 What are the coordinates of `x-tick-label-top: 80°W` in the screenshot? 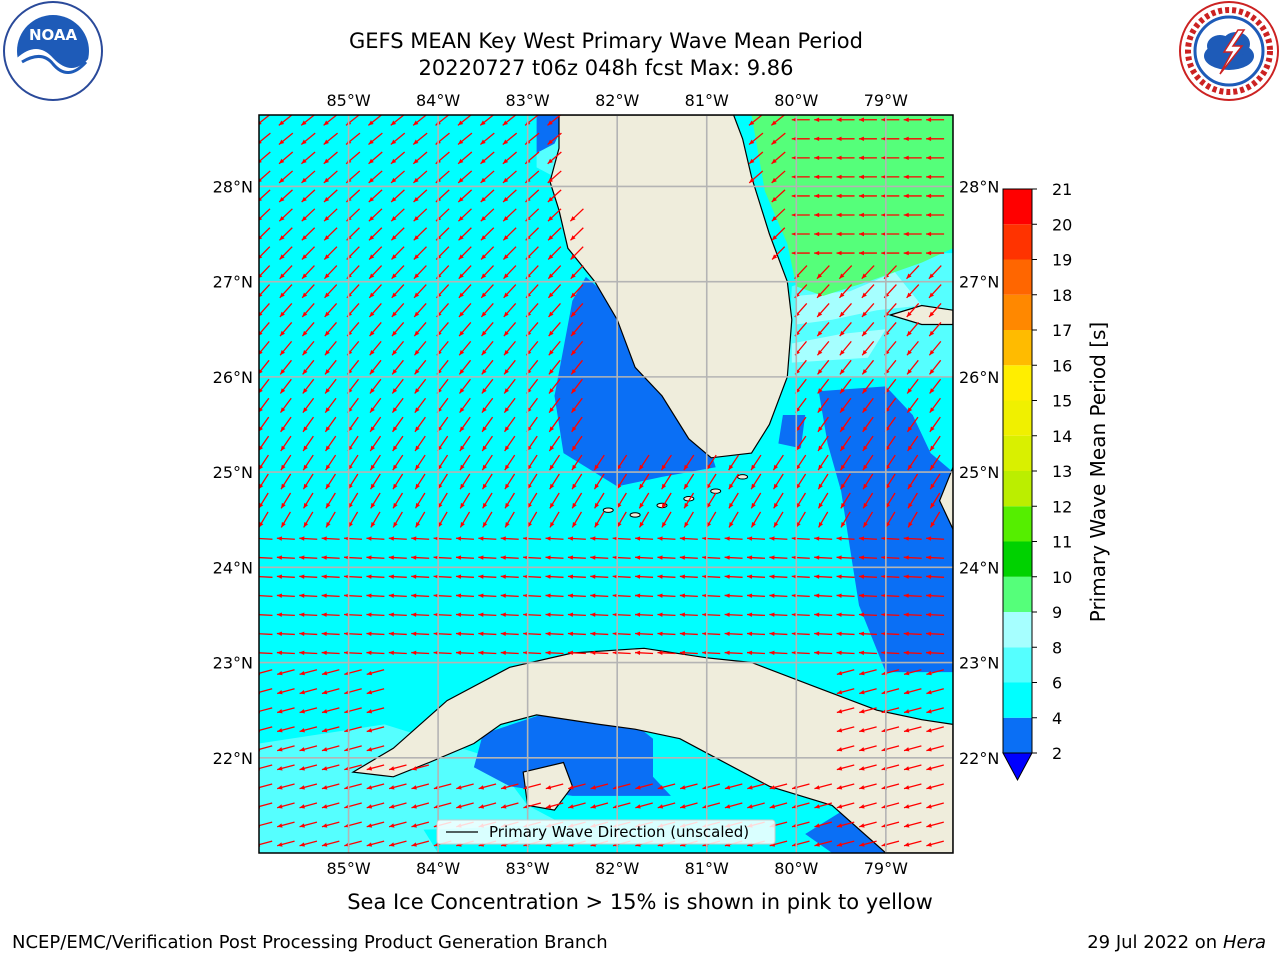 It's located at (796, 100).